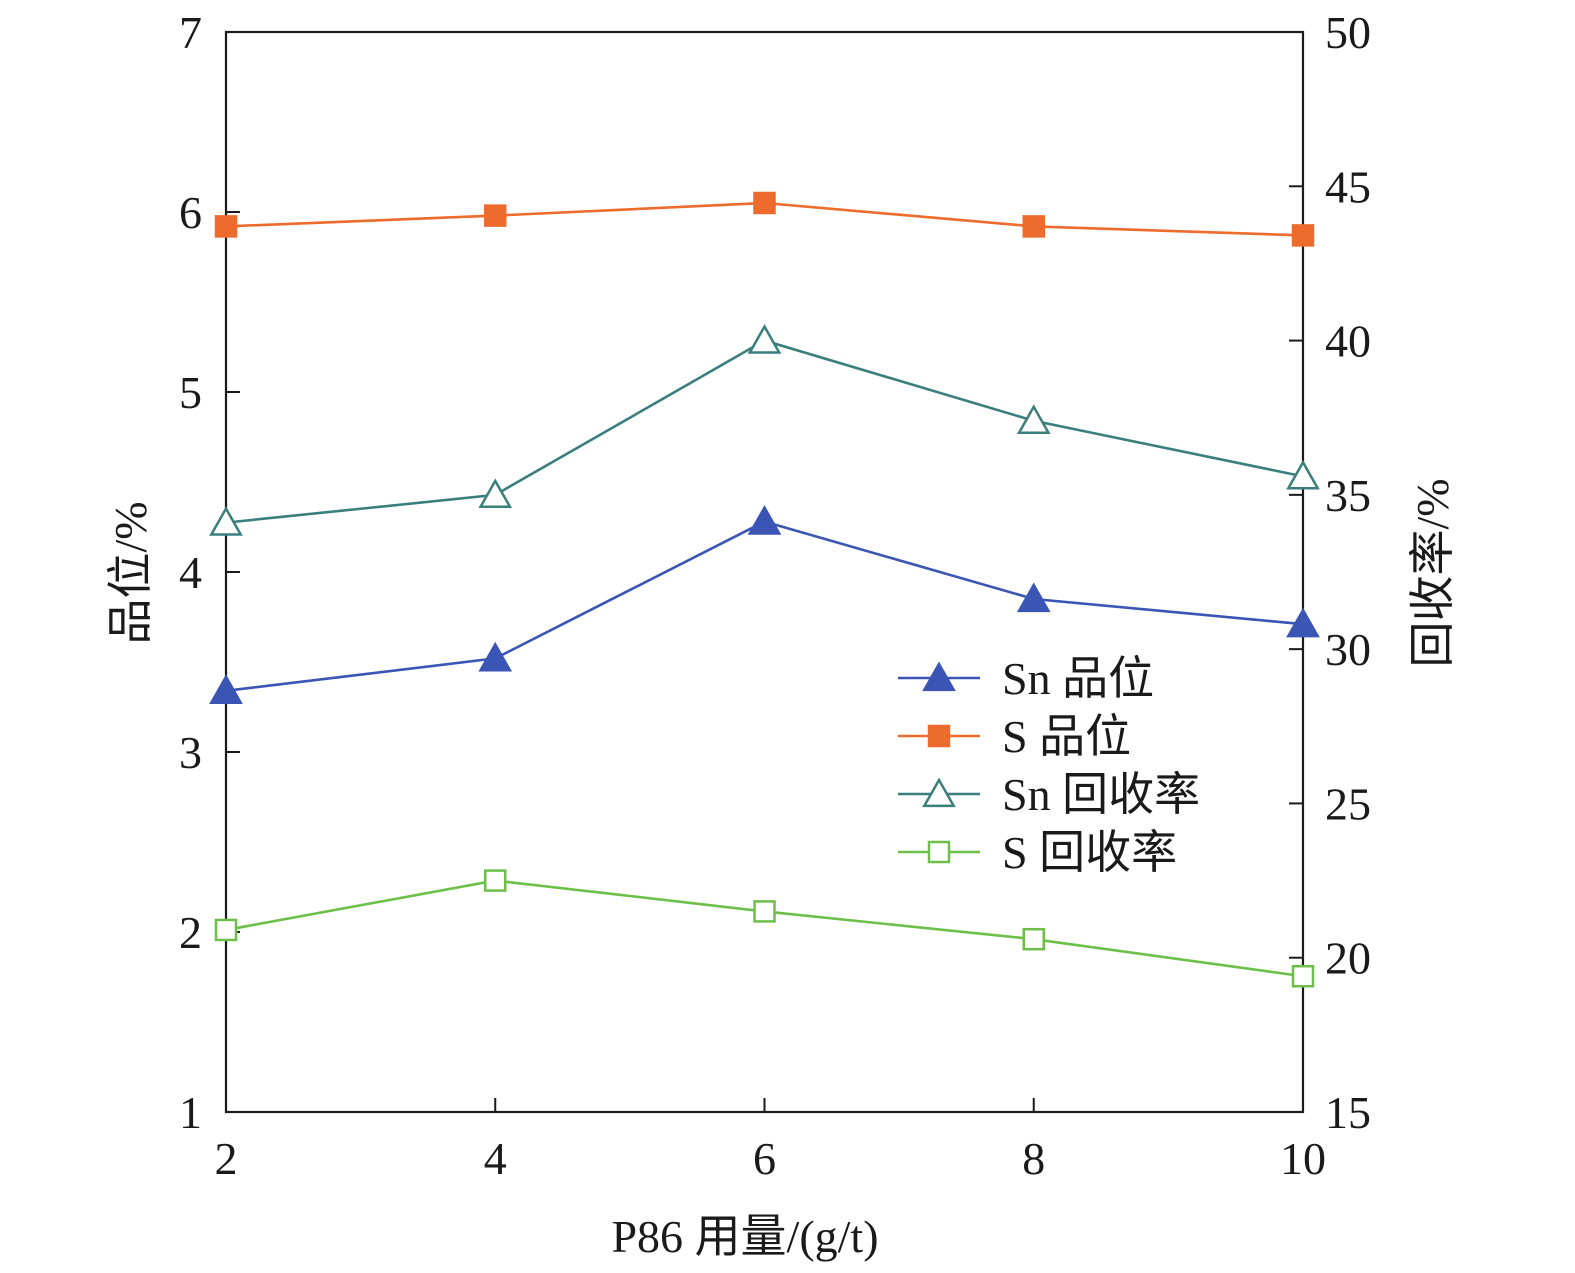 The image size is (1575, 1273). Describe the element at coordinates (1303, 1158) in the screenshot. I see `x-tick-label: 10` at that location.